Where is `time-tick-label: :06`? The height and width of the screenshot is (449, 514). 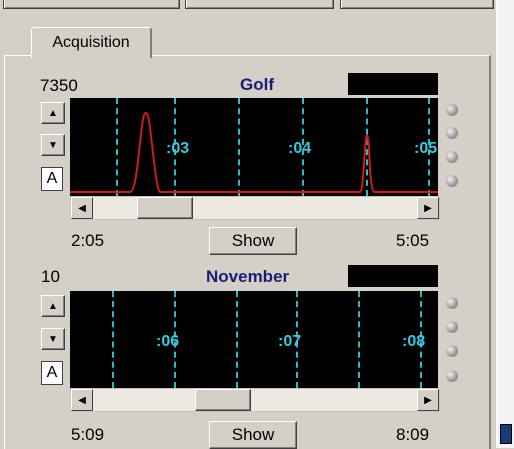 time-tick-label: :06 is located at coordinates (168, 341).